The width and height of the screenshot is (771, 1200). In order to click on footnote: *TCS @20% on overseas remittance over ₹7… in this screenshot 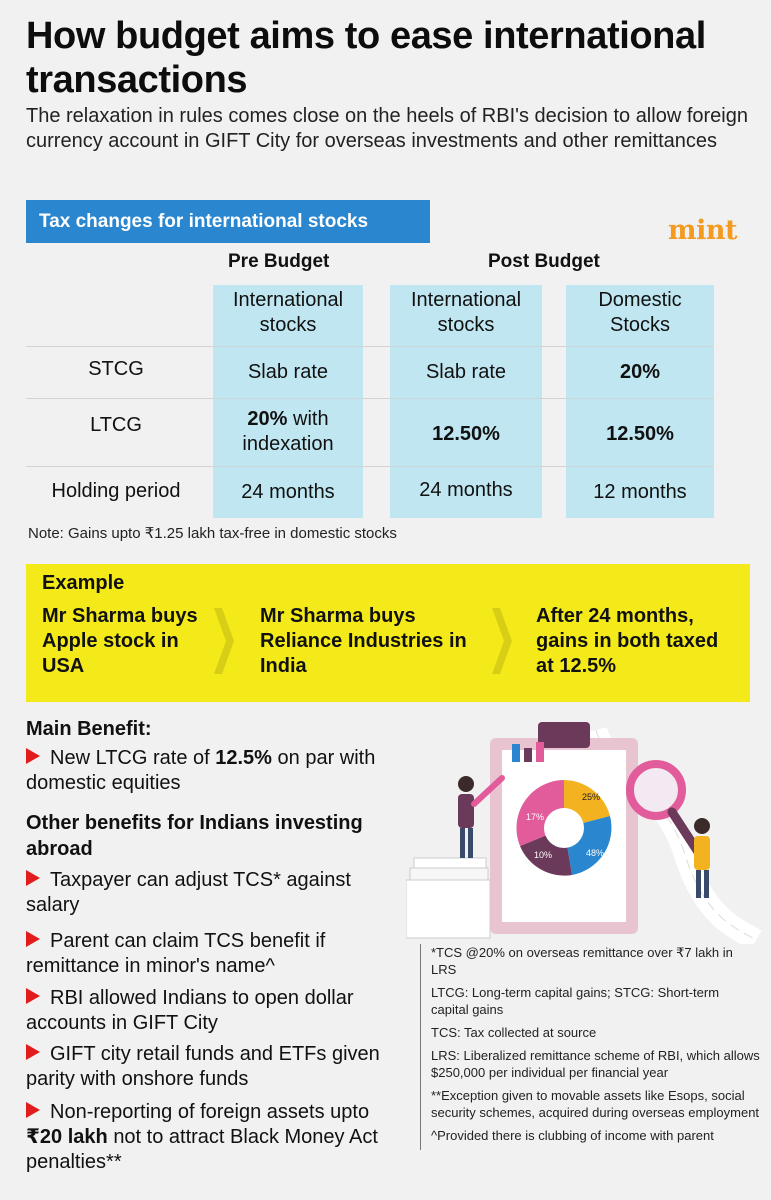, I will do `click(582, 961)`.